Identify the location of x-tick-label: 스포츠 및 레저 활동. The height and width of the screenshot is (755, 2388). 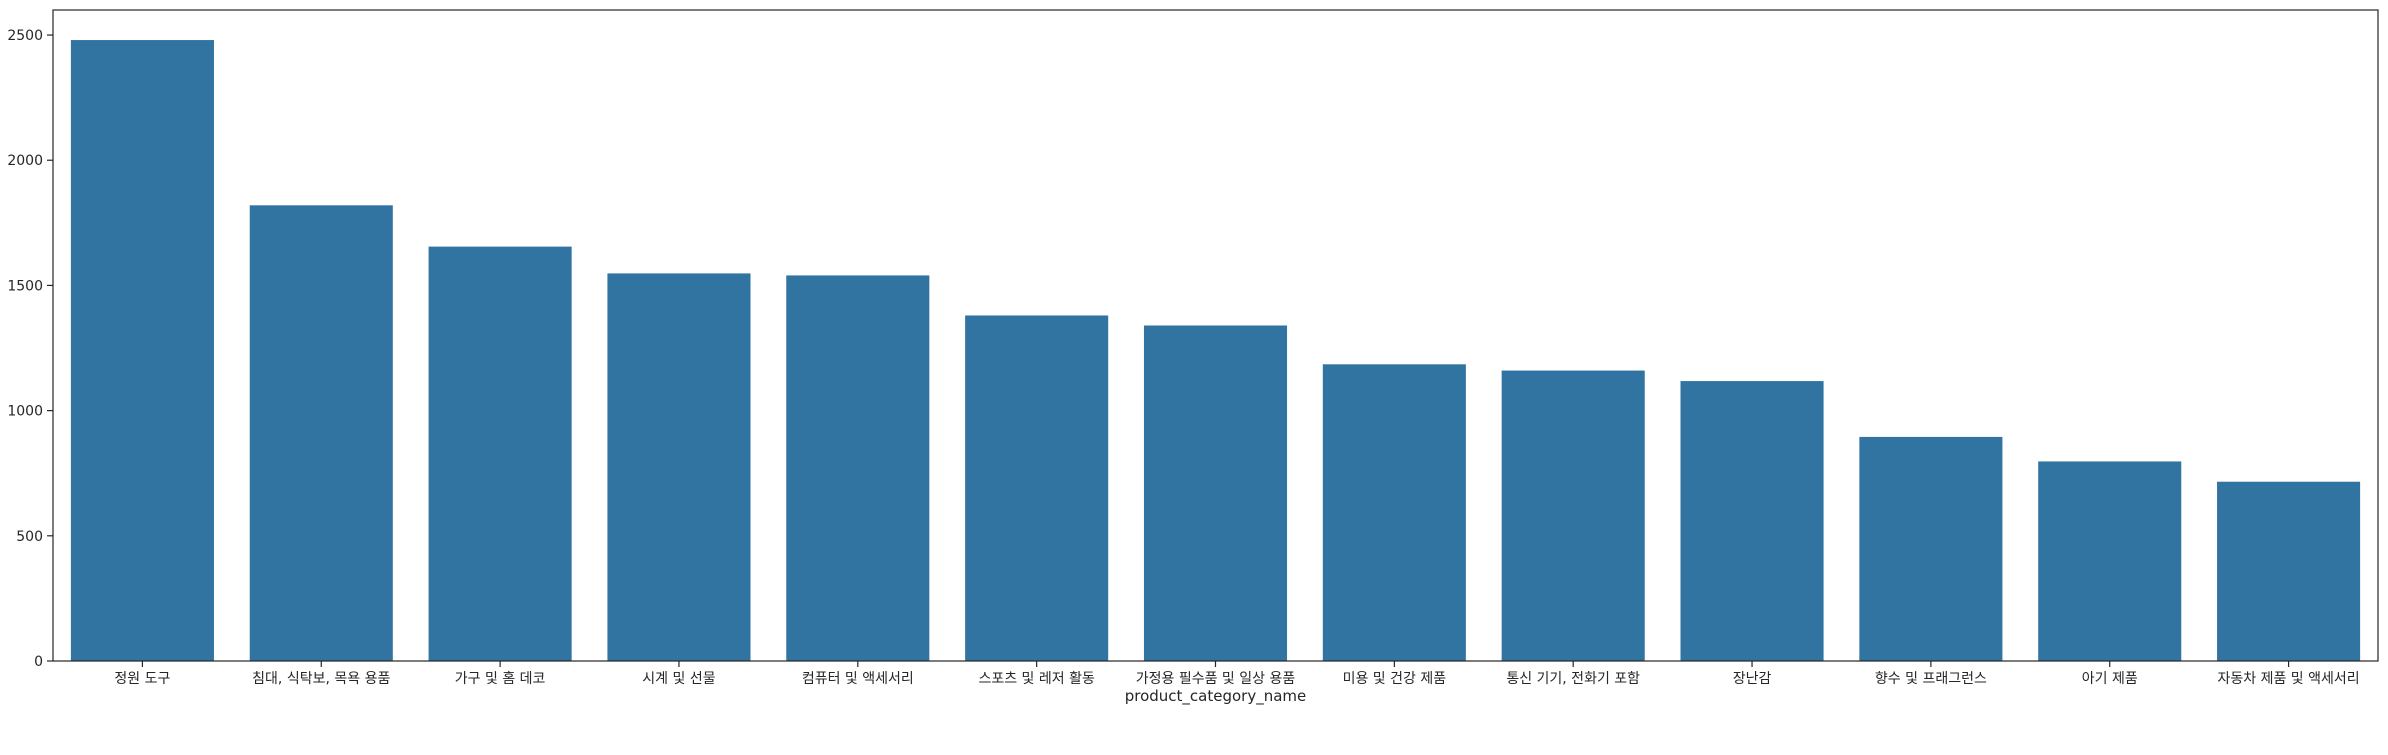
(1036, 679).